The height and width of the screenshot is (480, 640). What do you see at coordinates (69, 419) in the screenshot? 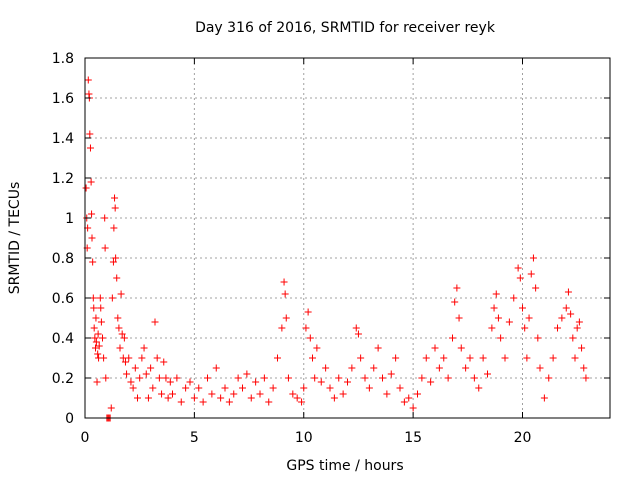
I see `y-tick-label: 0` at bounding box center [69, 419].